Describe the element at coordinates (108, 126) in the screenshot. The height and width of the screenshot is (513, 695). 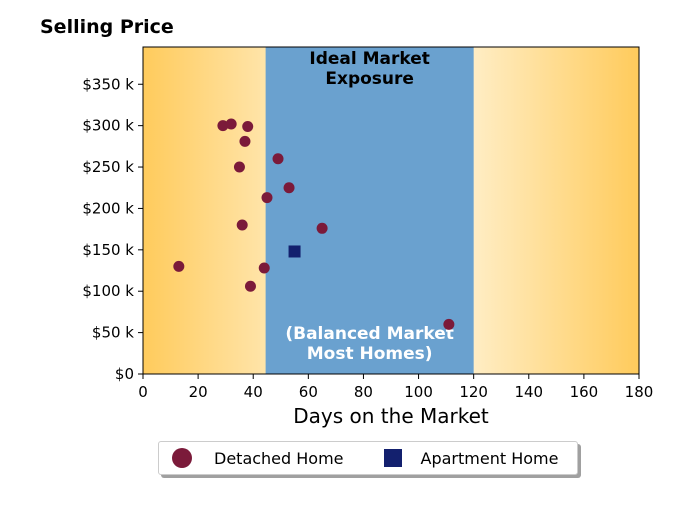
I see `y-tick-label: $300 k` at that location.